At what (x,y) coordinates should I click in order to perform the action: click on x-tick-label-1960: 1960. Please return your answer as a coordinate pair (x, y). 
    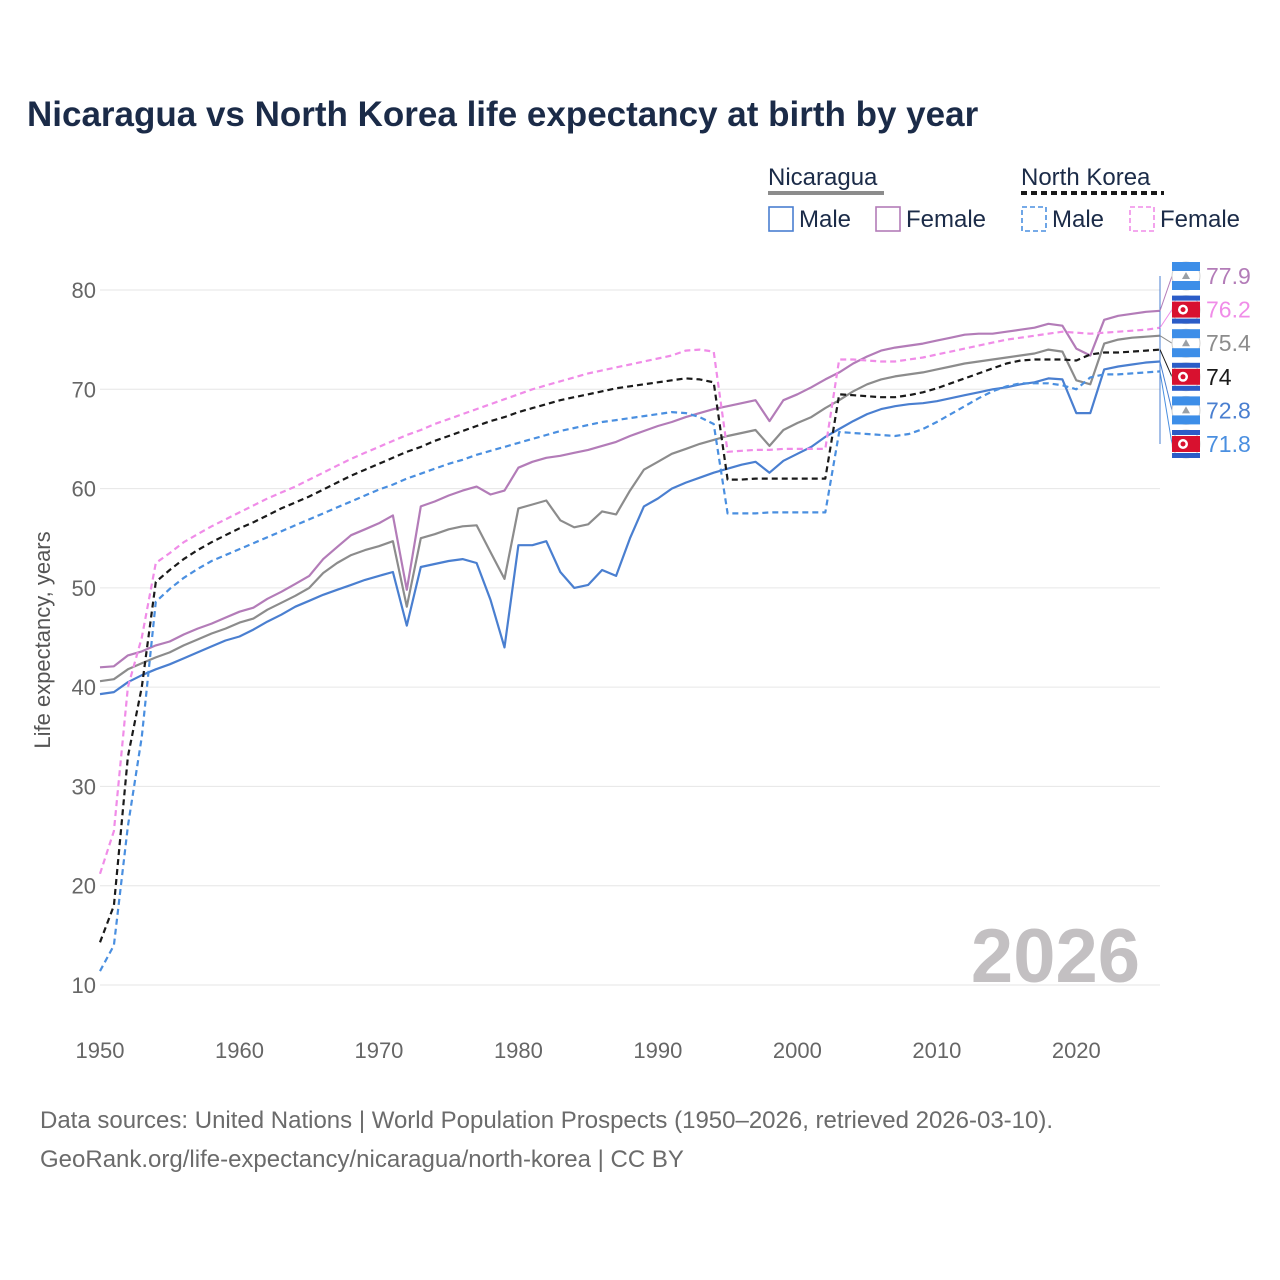
    Looking at the image, I should click on (239, 1050).